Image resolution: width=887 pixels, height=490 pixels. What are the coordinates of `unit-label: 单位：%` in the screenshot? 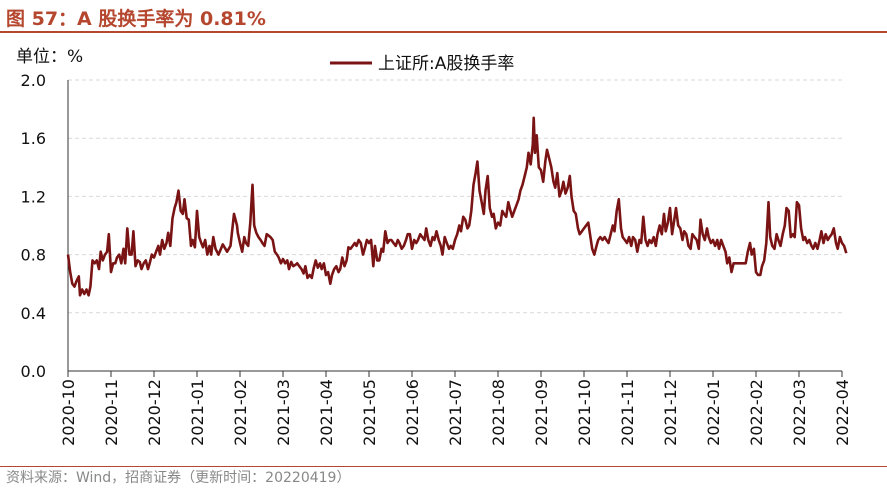 It's located at (50, 57).